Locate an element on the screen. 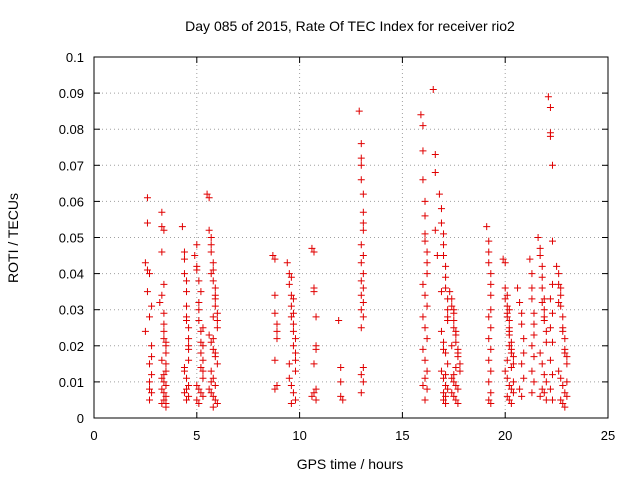 Image resolution: width=640 pixels, height=480 pixels. x-tick-label: 20 is located at coordinates (505, 435).